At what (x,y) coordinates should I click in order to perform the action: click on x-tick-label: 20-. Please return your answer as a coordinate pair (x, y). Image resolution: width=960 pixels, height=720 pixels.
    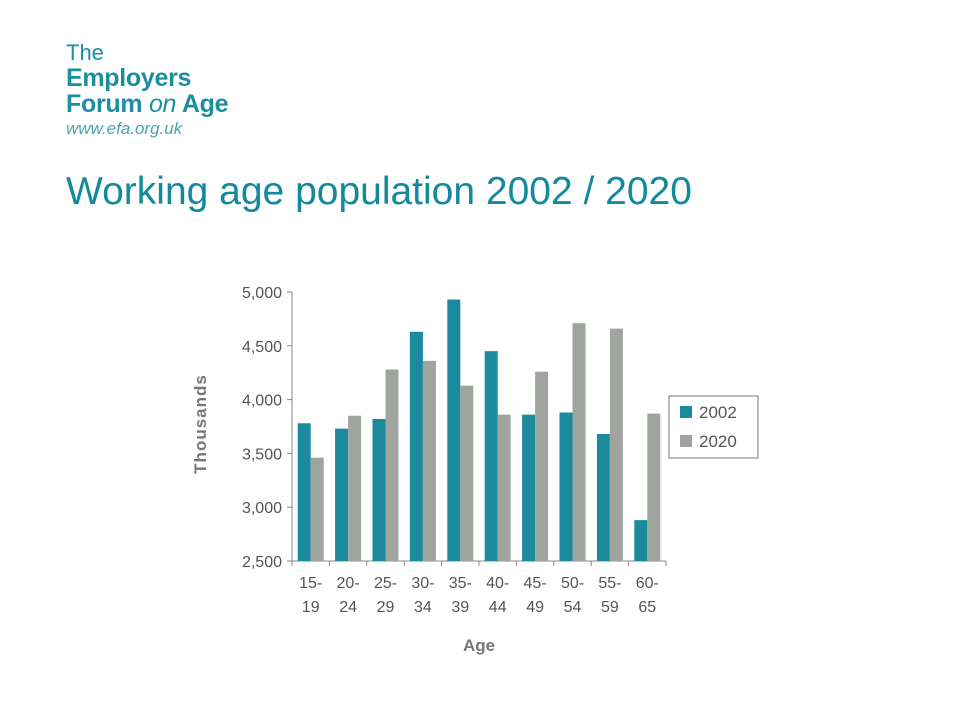
    Looking at the image, I should click on (348, 583).